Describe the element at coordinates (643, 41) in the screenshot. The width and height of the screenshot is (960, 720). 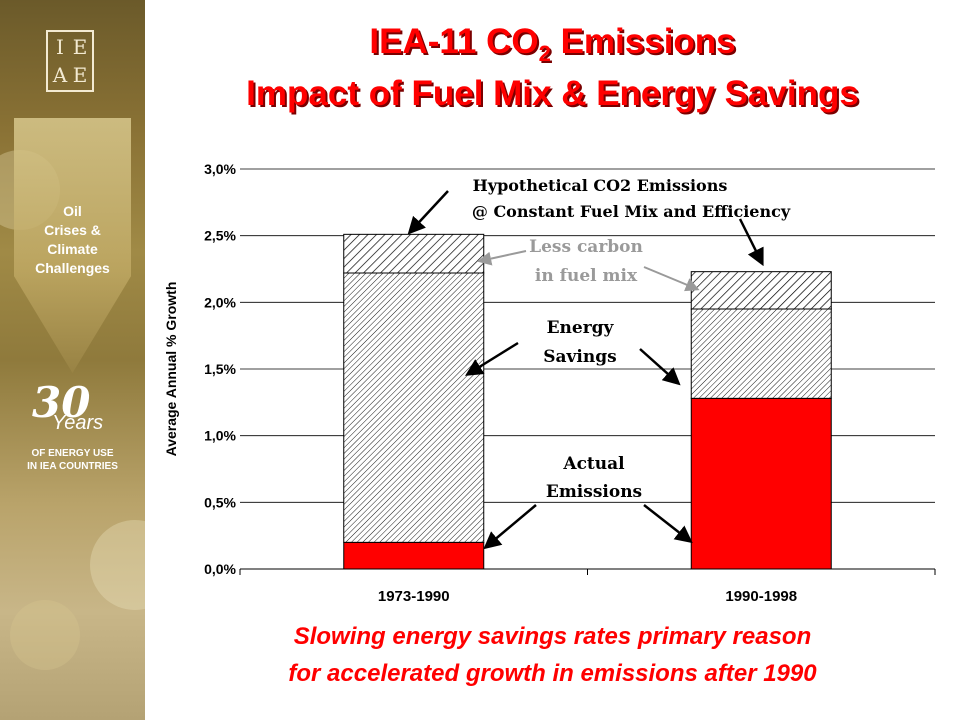
I see `title-tail: Emissions` at that location.